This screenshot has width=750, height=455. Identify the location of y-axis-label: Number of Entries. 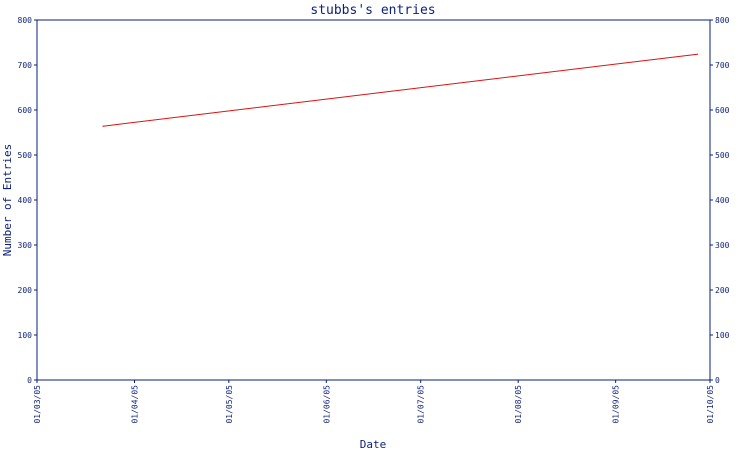
(7, 200).